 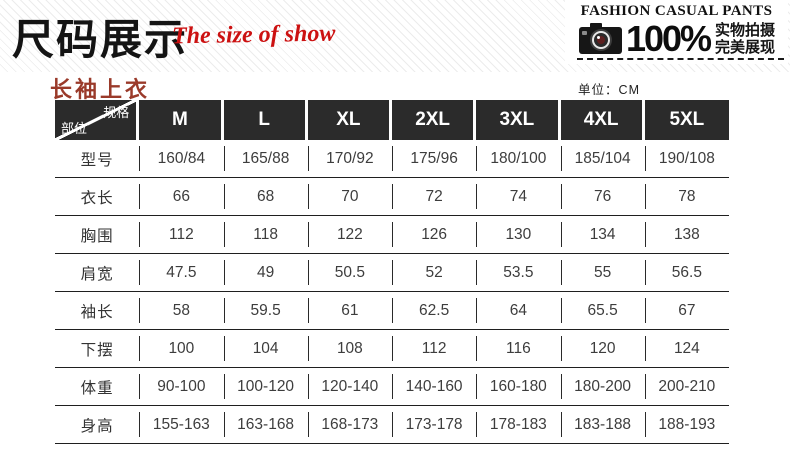 What do you see at coordinates (518, 273) in the screenshot?
I see `table-cell: 53.5` at bounding box center [518, 273].